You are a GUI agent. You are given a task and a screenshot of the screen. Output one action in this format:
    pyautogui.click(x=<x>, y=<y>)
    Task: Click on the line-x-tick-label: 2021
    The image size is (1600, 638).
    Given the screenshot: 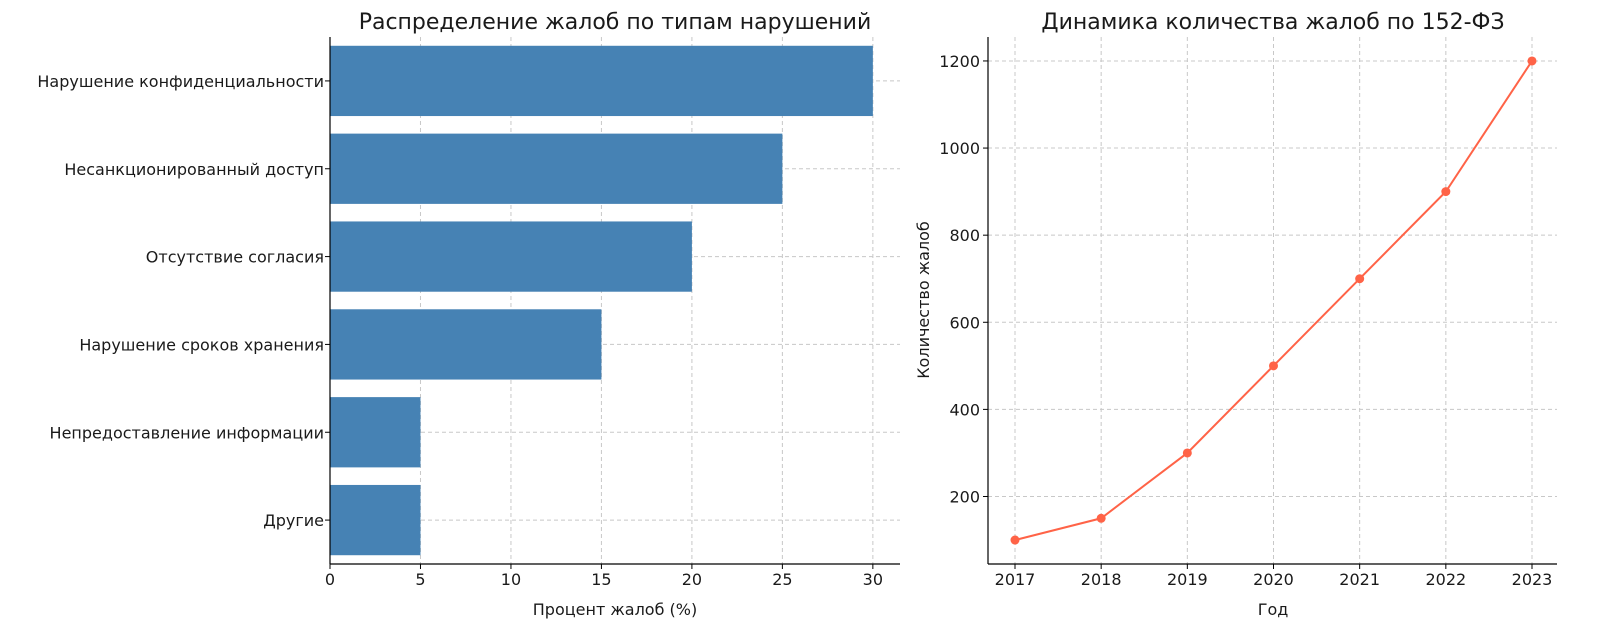 What is the action you would take?
    pyautogui.click(x=1359, y=579)
    